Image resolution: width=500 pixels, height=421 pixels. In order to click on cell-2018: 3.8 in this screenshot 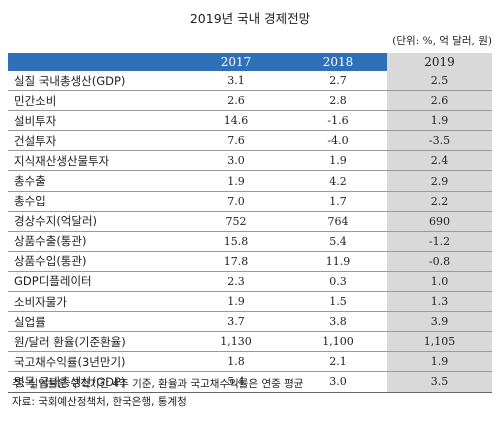, I will do `click(338, 322)`.